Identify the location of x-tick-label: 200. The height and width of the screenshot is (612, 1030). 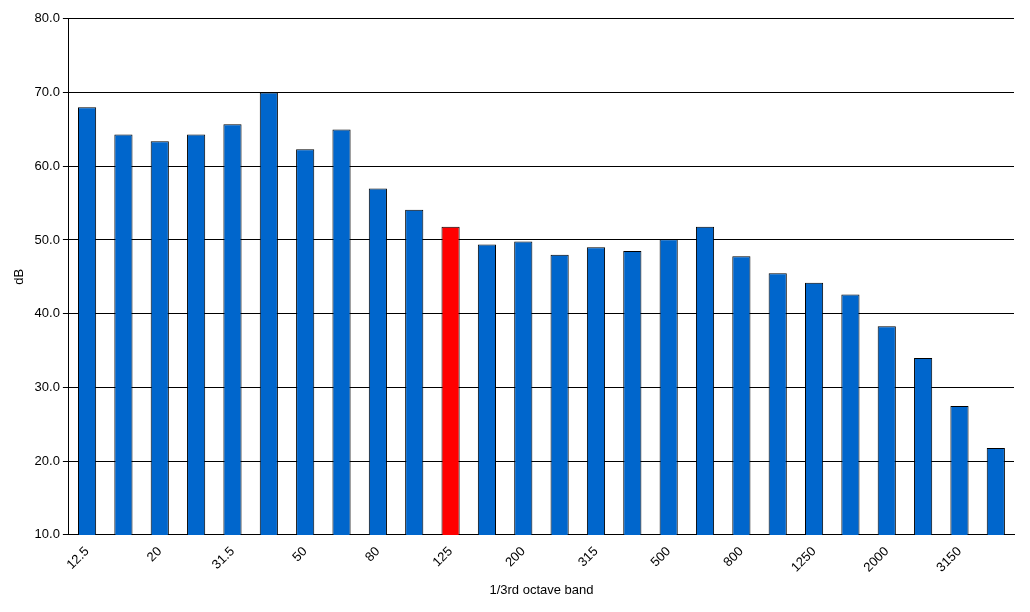
(514, 556).